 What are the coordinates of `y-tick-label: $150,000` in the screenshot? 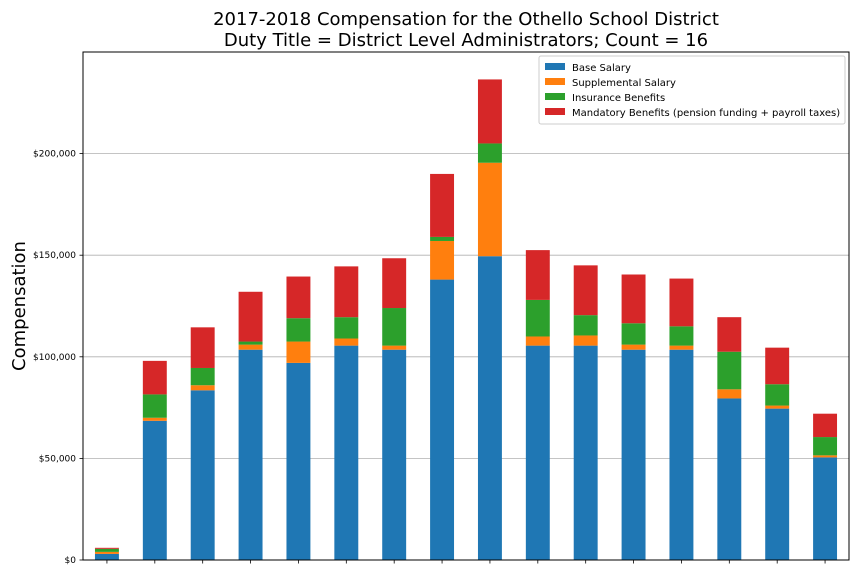 It's located at (54, 256).